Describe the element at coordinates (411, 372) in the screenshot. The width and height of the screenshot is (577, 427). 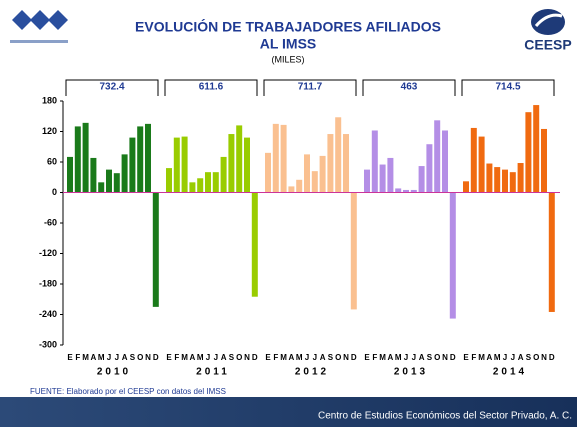
I see `year-label: 2013` at that location.